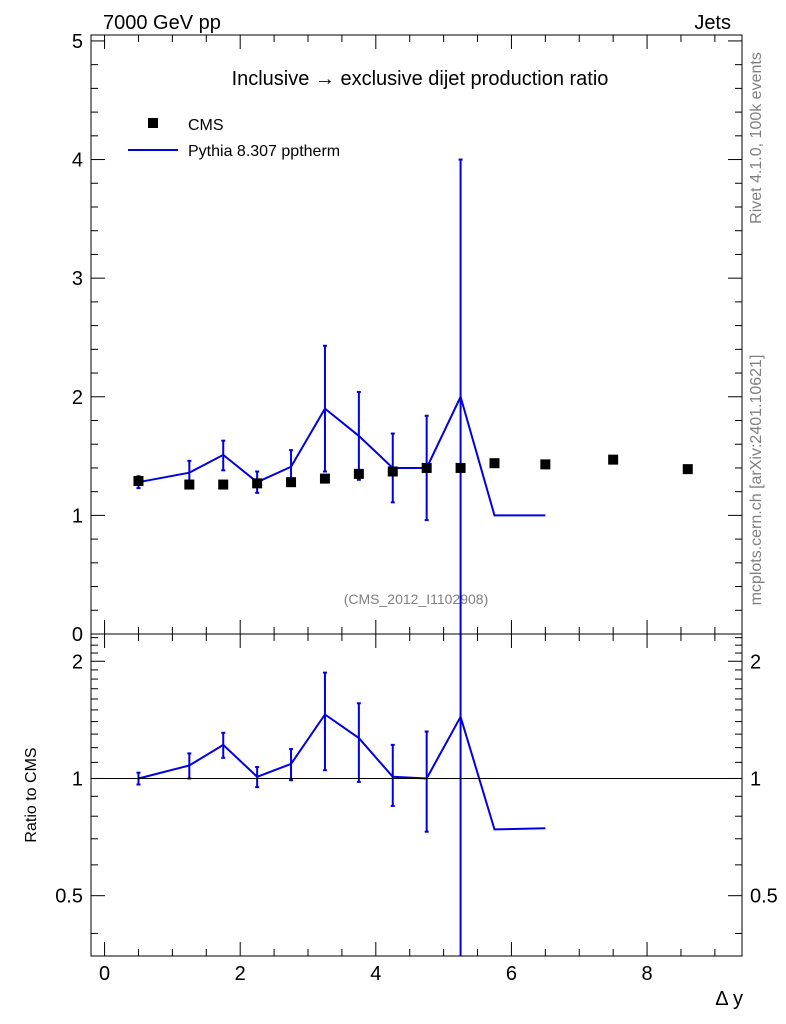 The height and width of the screenshot is (1024, 786). Describe the element at coordinates (162, 23) in the screenshot. I see `header-left: 7000 GeV pp` at that location.